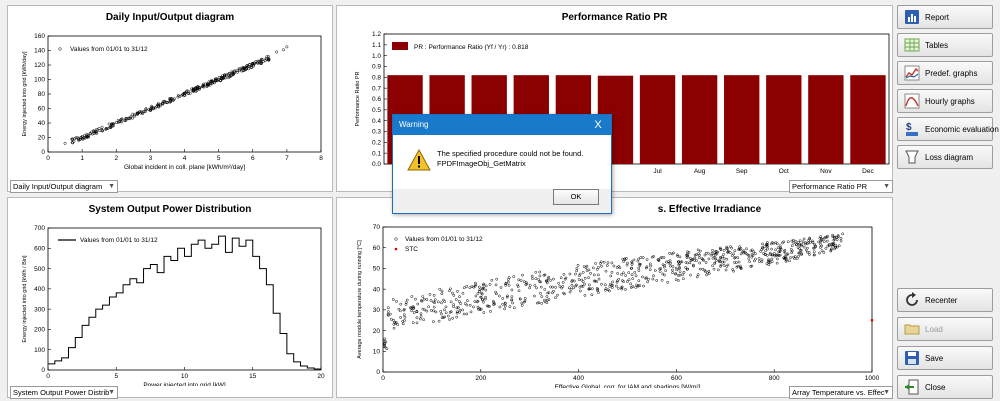 This screenshot has width=1000, height=401. I want to click on hourly-graphs-button: Hourly graphs, so click(945, 101).